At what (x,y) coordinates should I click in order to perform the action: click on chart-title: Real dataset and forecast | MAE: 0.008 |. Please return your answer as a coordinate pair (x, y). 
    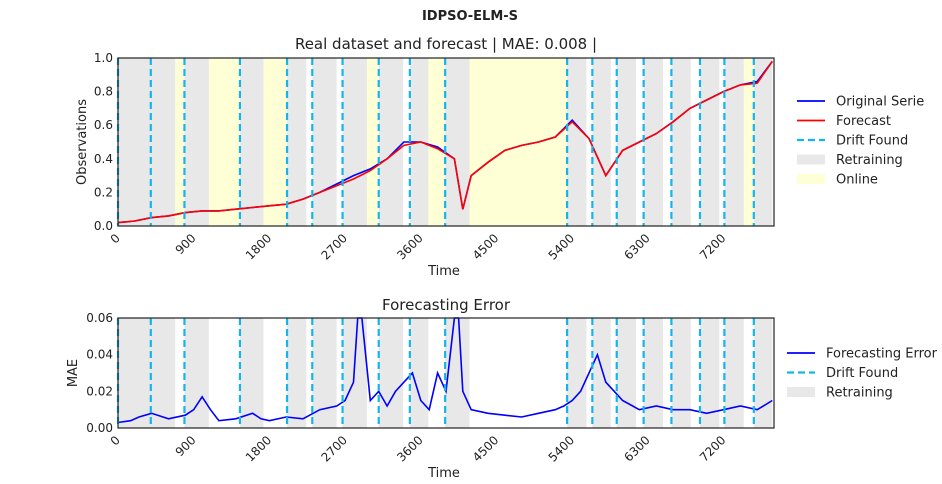
    Looking at the image, I should click on (446, 44).